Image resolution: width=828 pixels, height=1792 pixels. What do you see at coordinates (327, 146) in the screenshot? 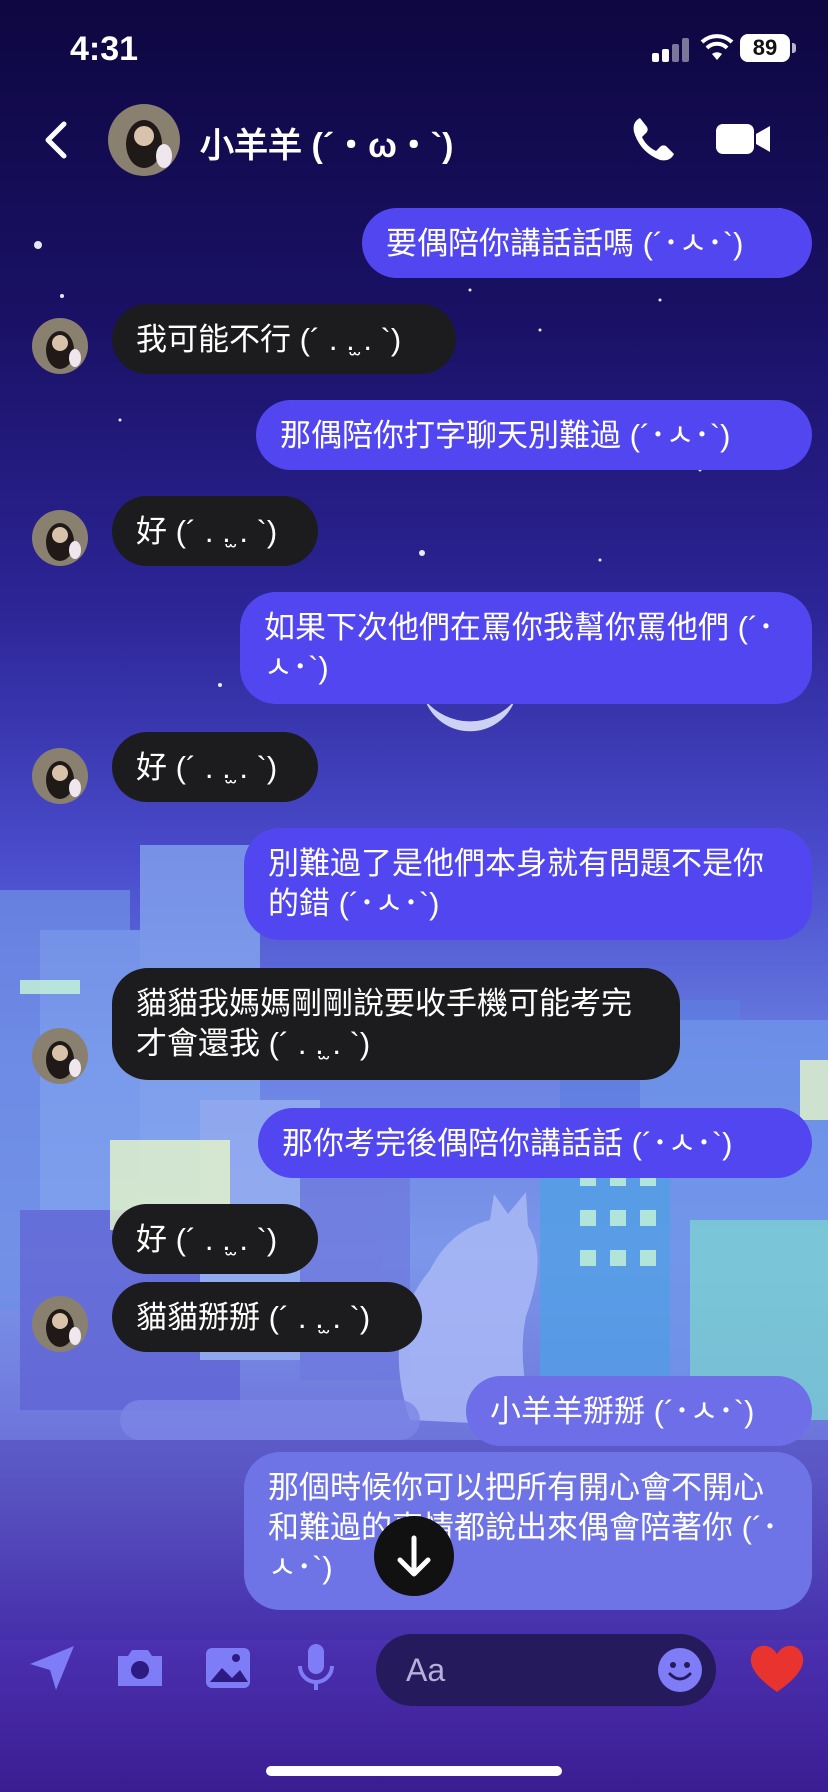
I see `contact-name: 小羊羊 (´・ω・`)` at bounding box center [327, 146].